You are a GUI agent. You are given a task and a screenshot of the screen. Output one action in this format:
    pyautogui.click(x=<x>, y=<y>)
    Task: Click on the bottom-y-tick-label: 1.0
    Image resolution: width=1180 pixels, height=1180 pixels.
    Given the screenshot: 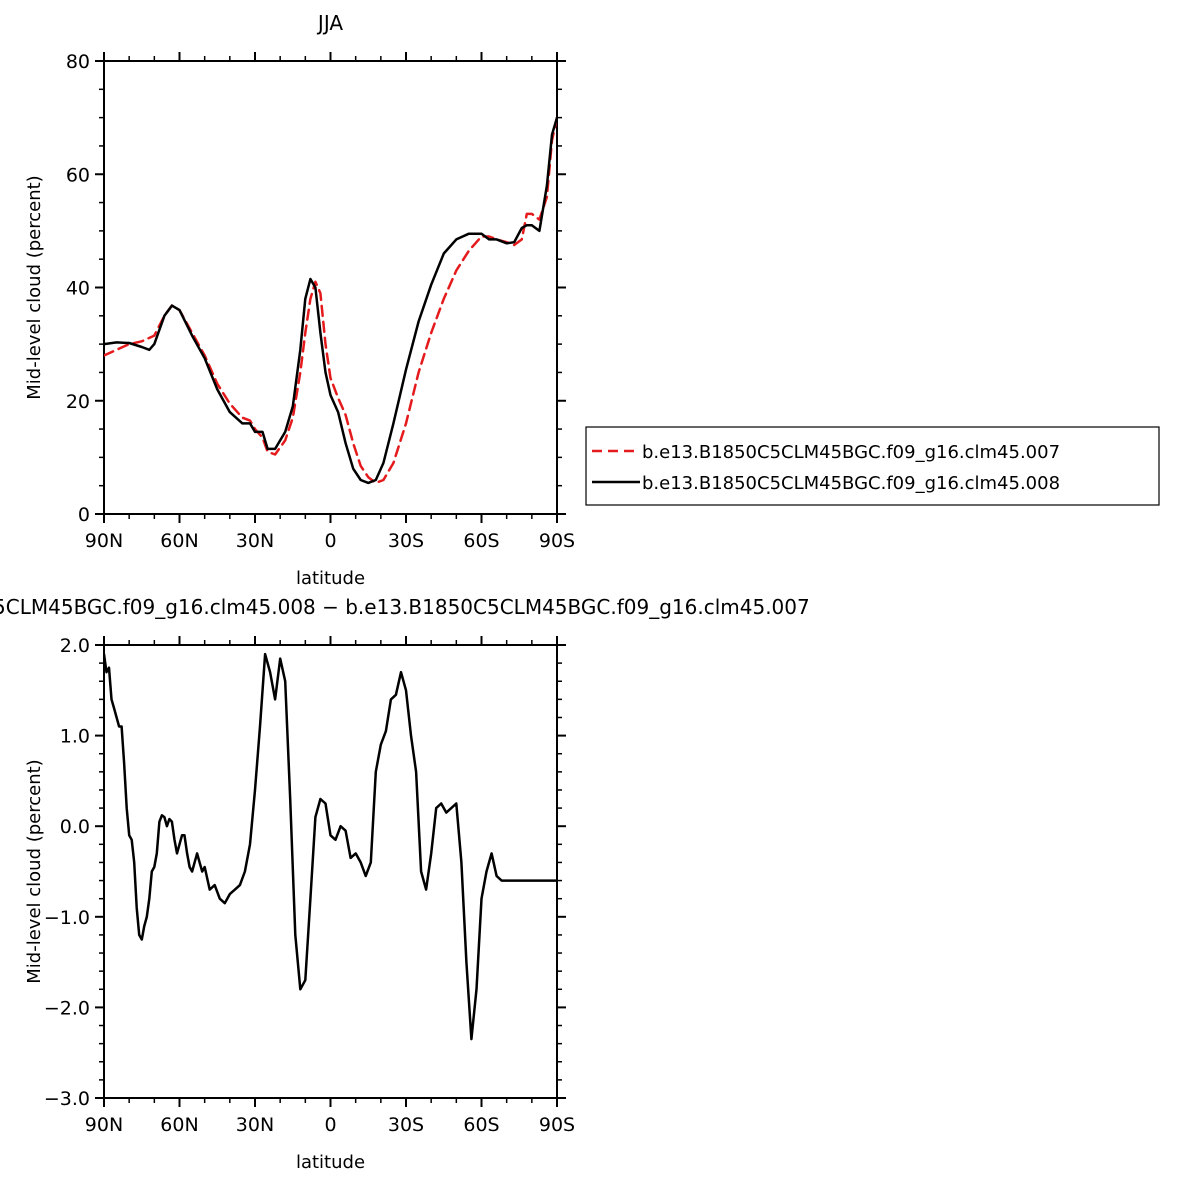 What is the action you would take?
    pyautogui.click(x=75, y=737)
    